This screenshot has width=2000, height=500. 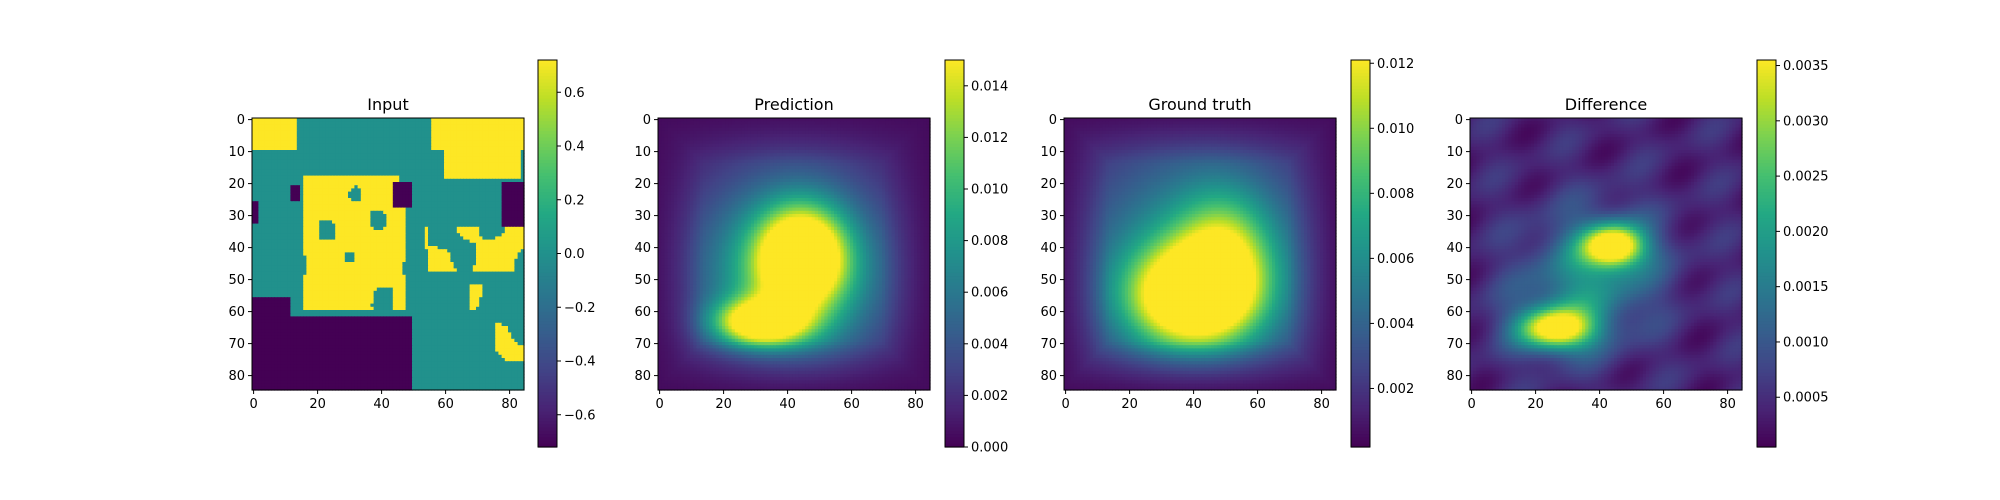 I want to click on colorbar-tick-label: 0.2, so click(x=574, y=200).